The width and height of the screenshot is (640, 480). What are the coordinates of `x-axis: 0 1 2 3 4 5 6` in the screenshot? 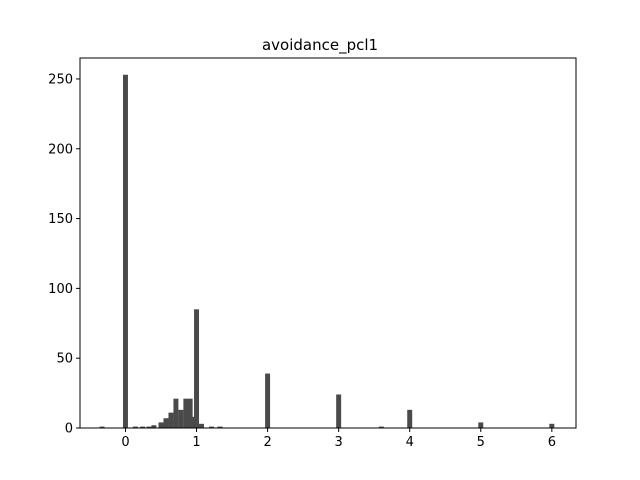 It's located at (338, 439).